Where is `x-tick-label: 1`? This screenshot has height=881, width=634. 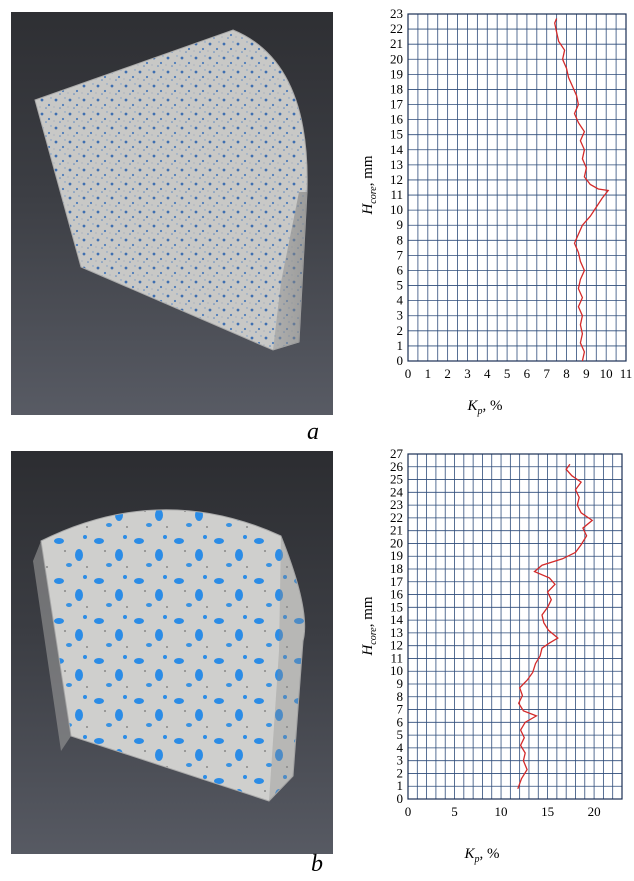
x-tick-label: 1 is located at coordinates (428, 373).